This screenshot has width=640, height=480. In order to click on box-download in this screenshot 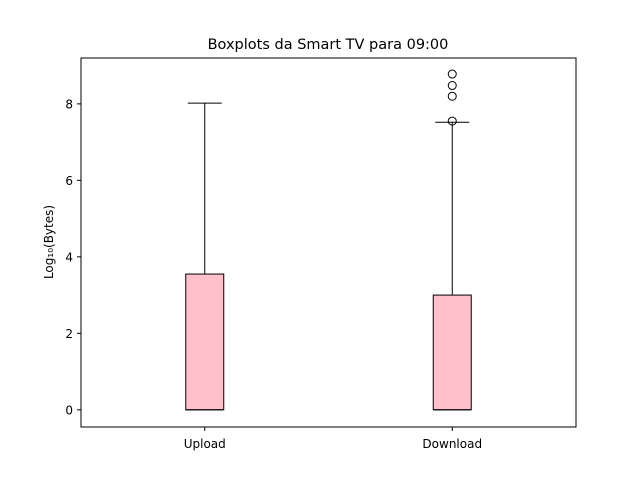, I will do `click(452, 352)`.